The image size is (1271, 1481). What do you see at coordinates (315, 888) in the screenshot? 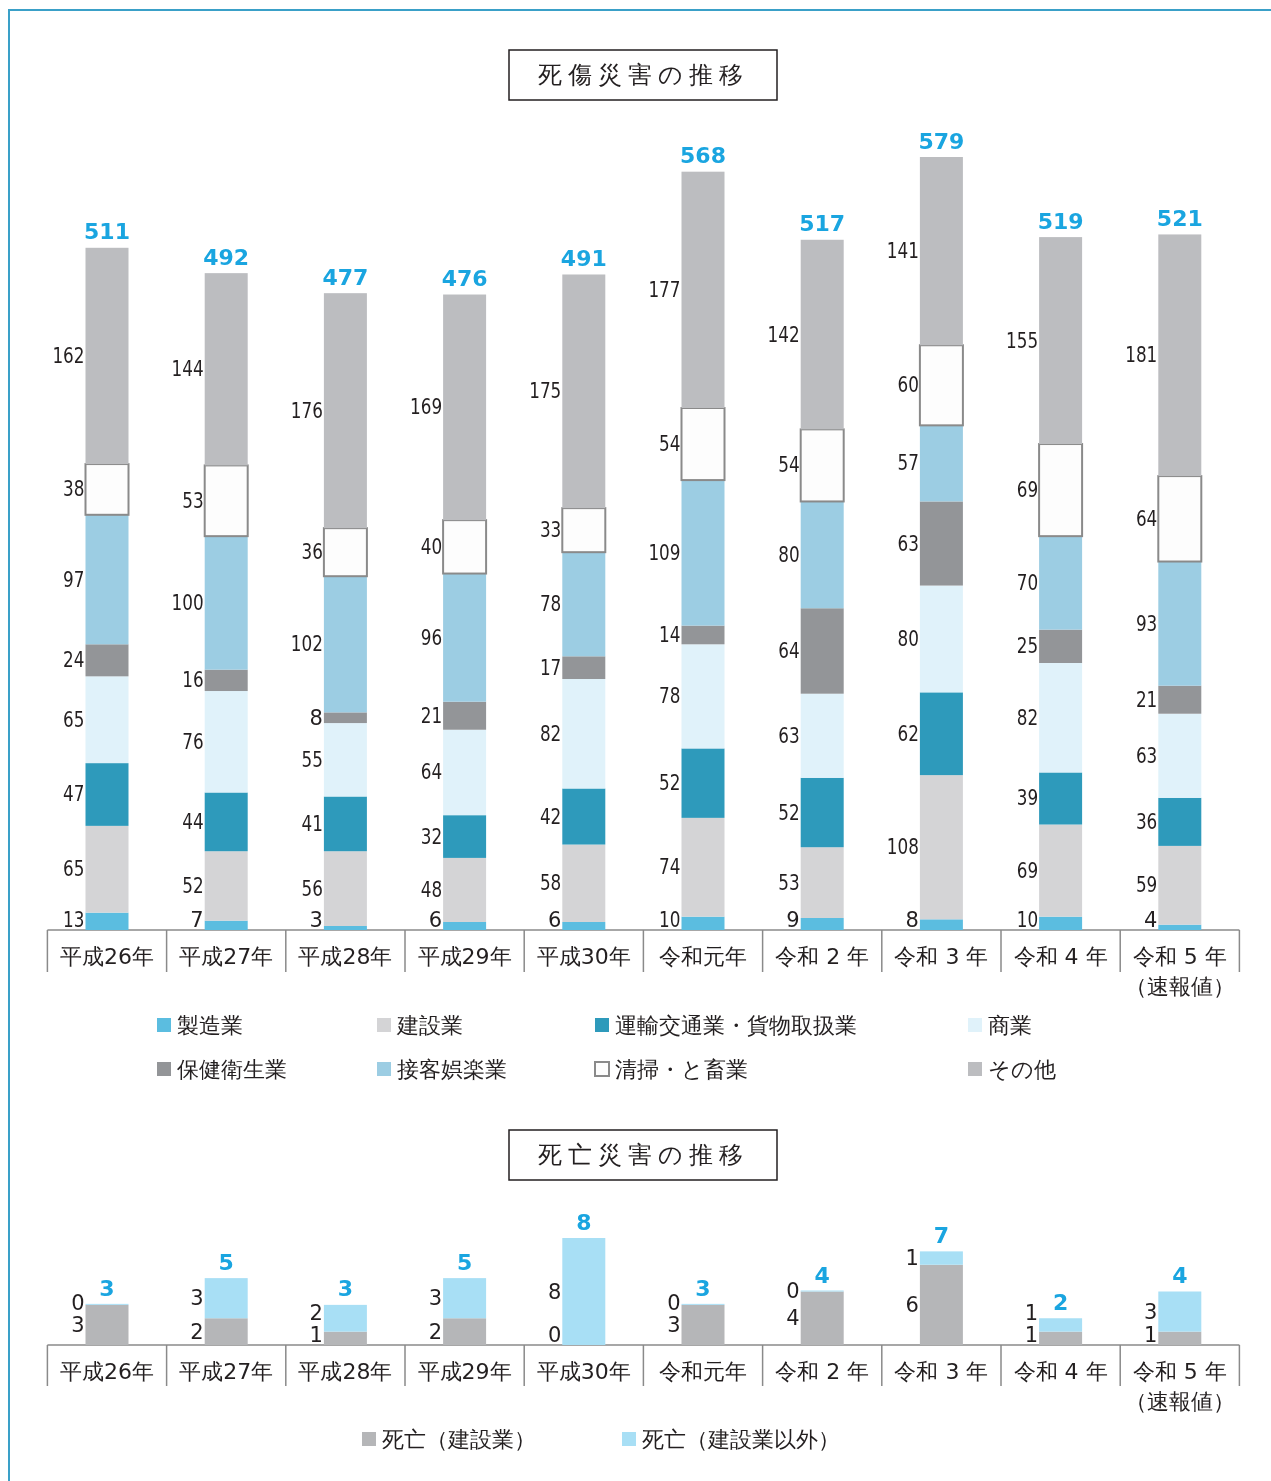
I see `data-label: 56` at bounding box center [315, 888].